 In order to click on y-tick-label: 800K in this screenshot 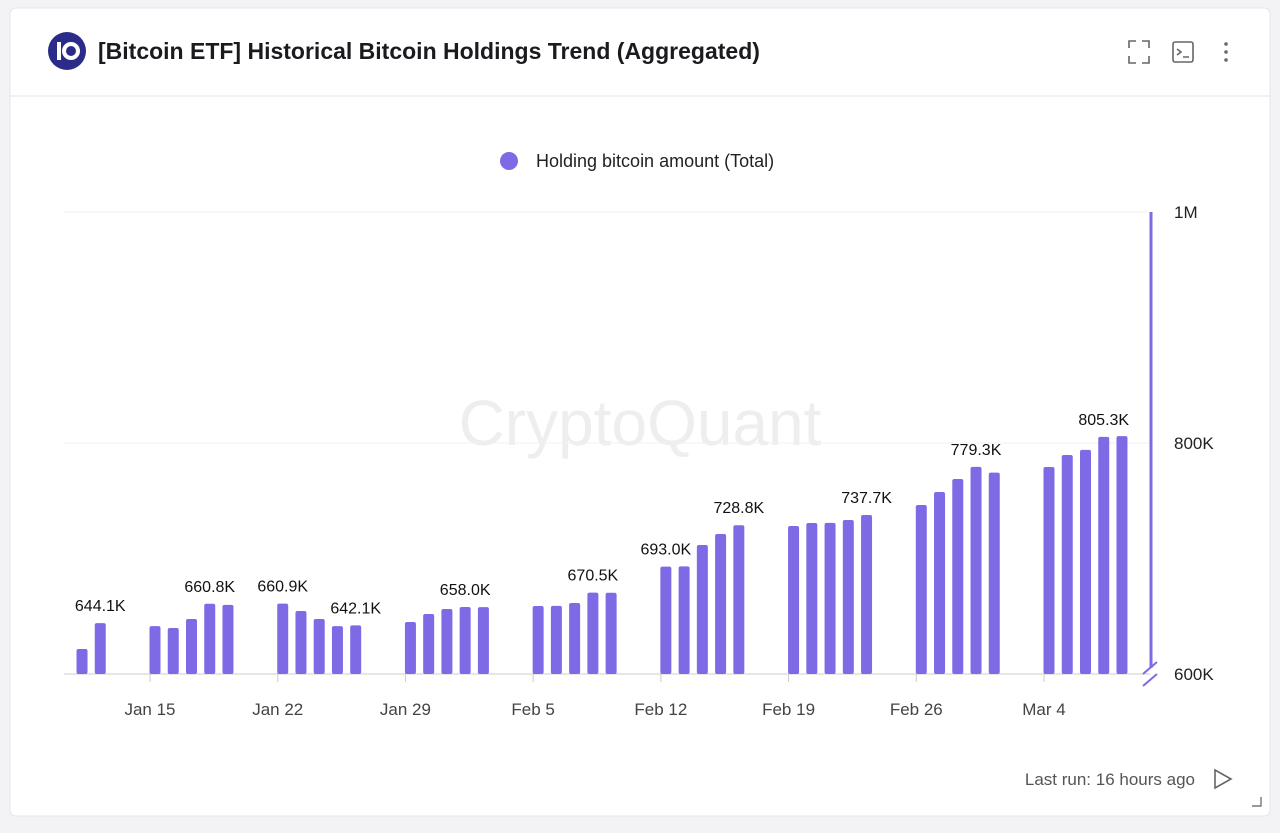, I will do `click(1194, 443)`.